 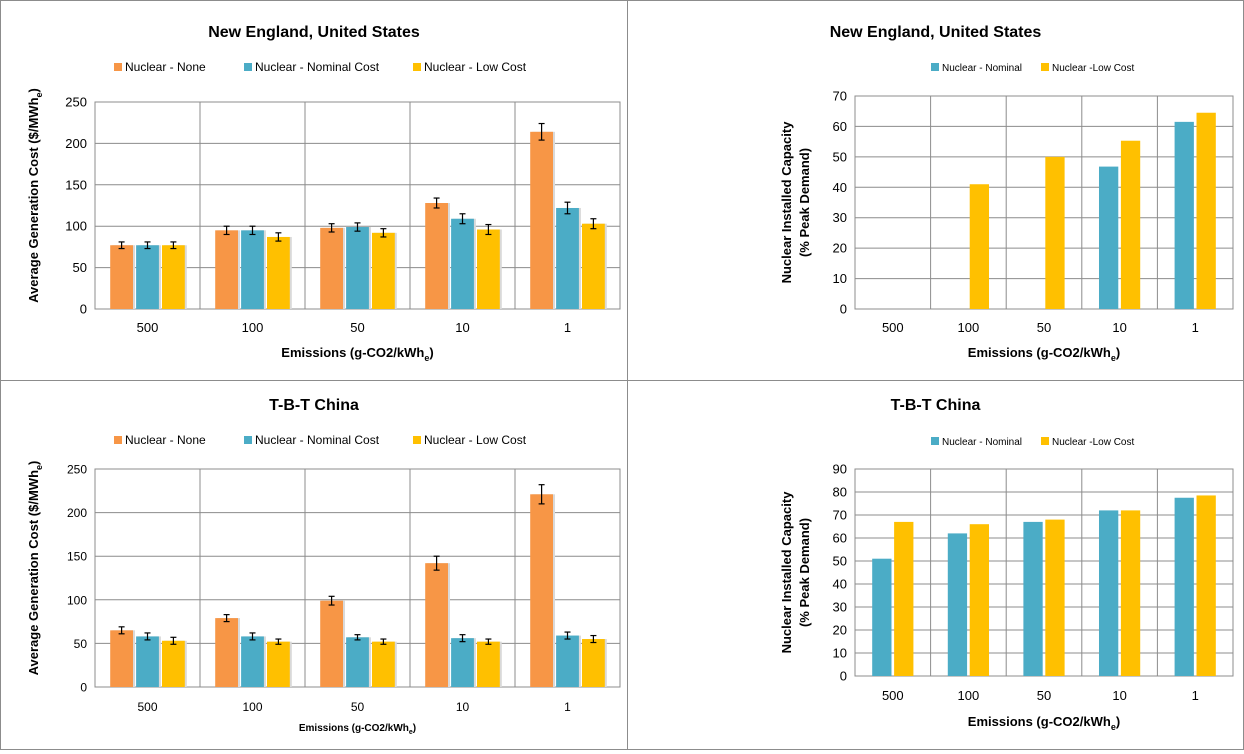 What do you see at coordinates (840, 492) in the screenshot?
I see `y-tick-label: 80` at bounding box center [840, 492].